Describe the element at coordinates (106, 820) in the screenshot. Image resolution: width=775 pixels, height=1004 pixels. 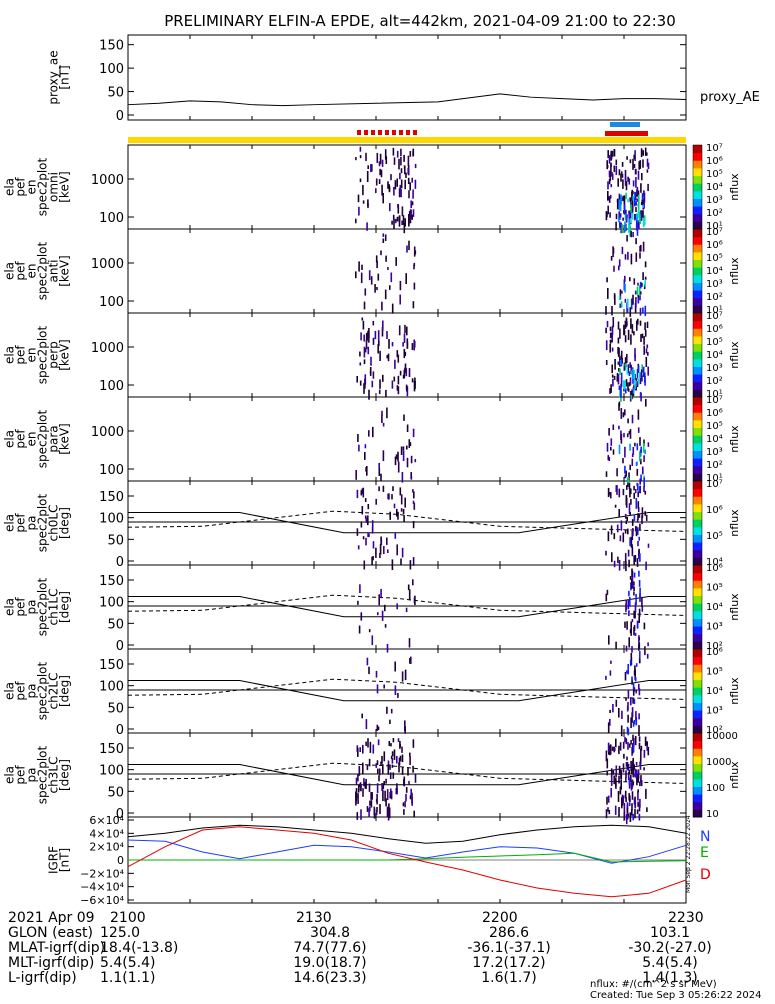
I see `y-tick-label: 6×10⁴` at that location.